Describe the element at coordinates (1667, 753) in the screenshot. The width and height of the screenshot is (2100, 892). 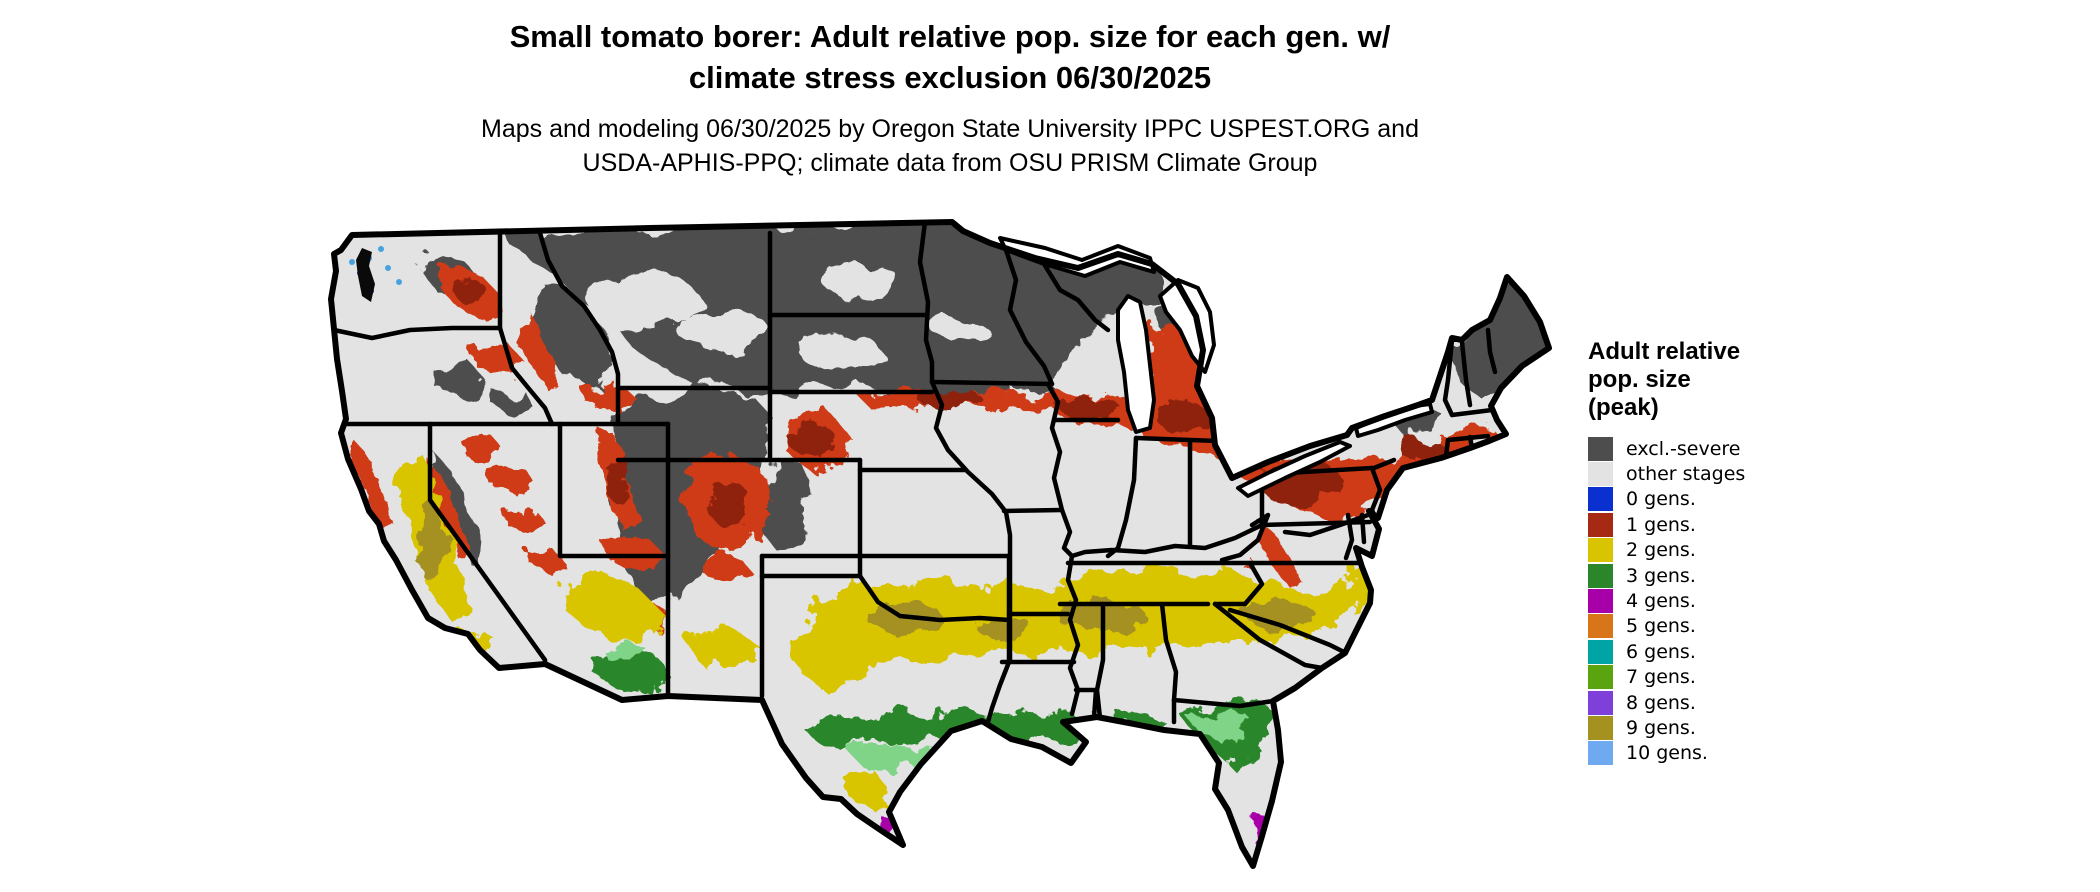
I see `legend-label: 10 gens.` at that location.